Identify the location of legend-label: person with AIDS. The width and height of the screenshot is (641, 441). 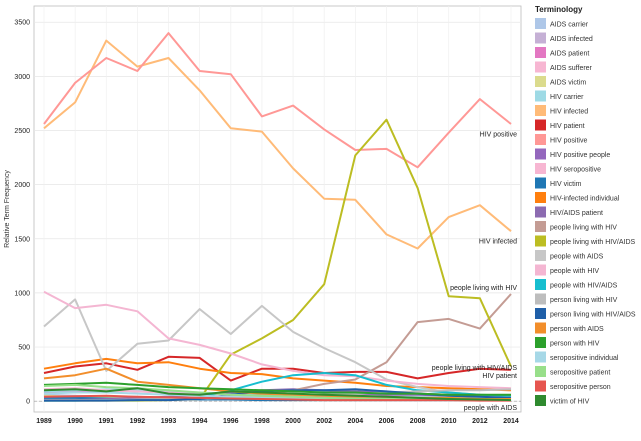
(577, 329).